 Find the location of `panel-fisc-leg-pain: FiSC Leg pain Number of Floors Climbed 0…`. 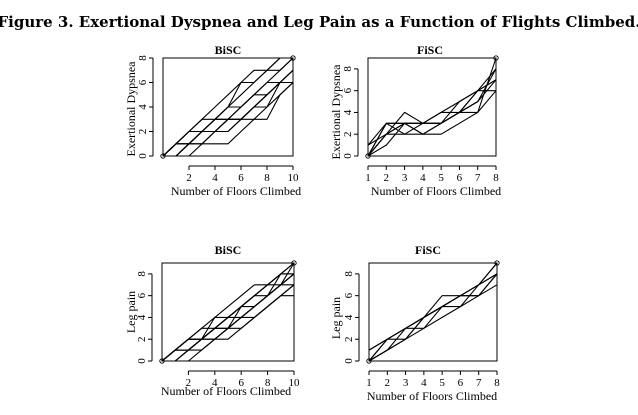

panel-fisc-leg-pain: FiSC Leg pain Number of Floors Climbed 0… is located at coordinates (414, 323).